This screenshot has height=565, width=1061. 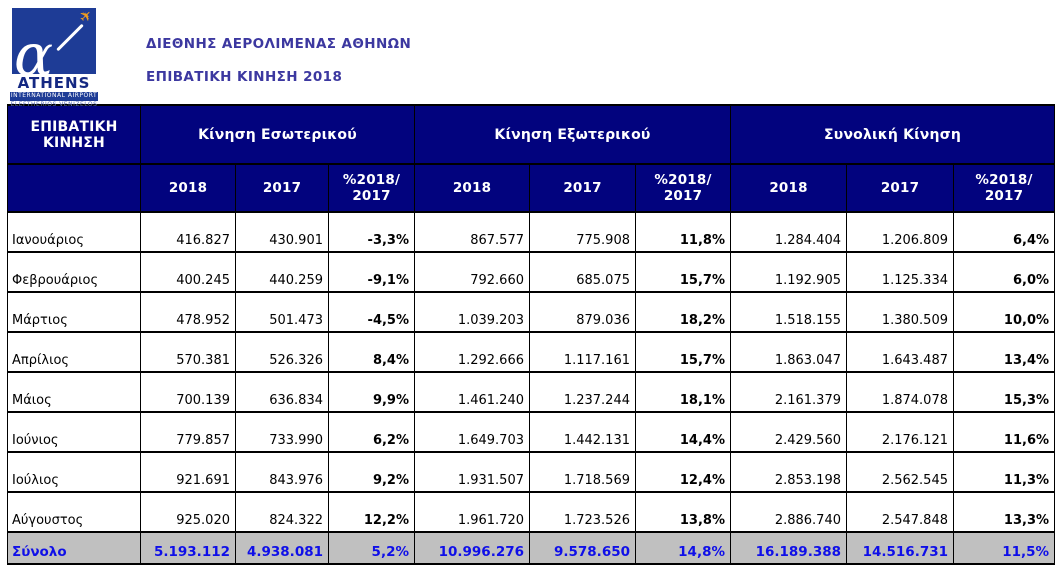 What do you see at coordinates (188, 272) in the screenshot?
I see `value-cell: 400.245` at bounding box center [188, 272].